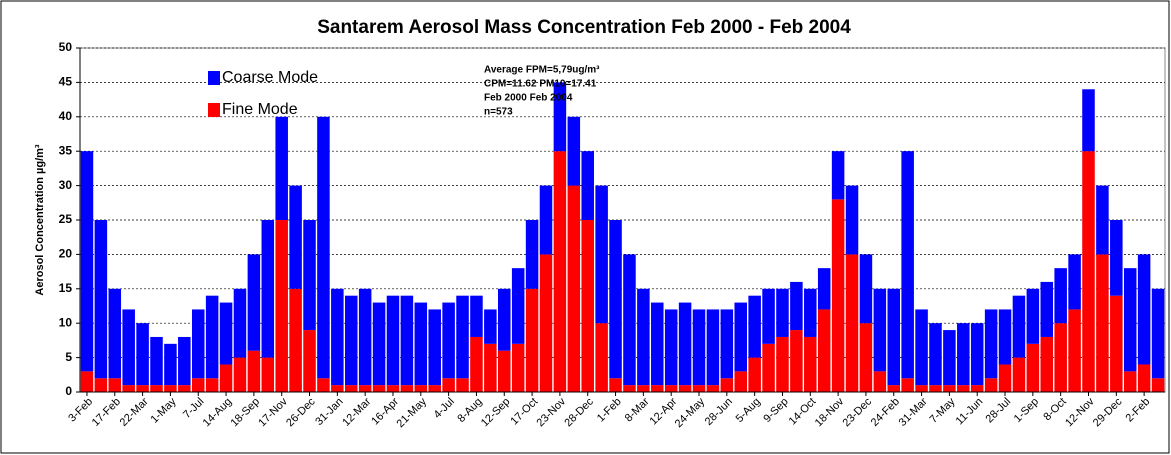  What do you see at coordinates (40, 220) in the screenshot?
I see `y-axis-label: Aerosol Concentration µg/m³` at bounding box center [40, 220].